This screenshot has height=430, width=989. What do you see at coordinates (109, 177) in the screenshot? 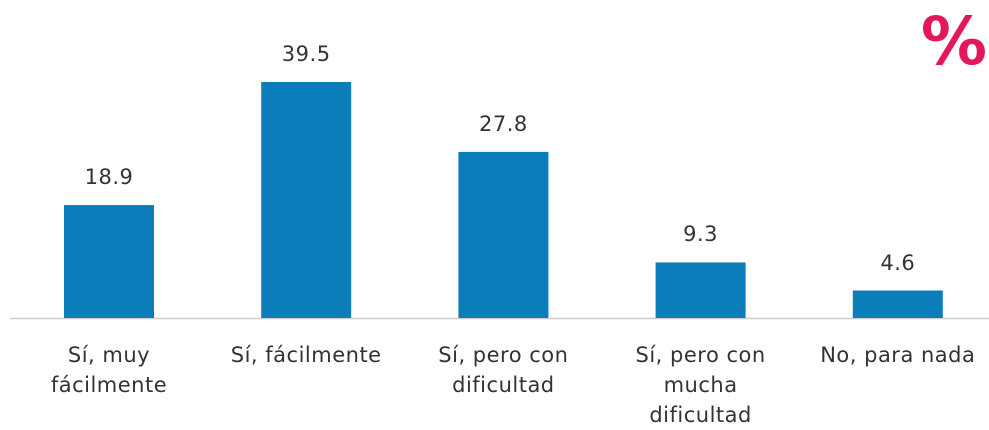
I see `value-label: 18.9` at bounding box center [109, 177].